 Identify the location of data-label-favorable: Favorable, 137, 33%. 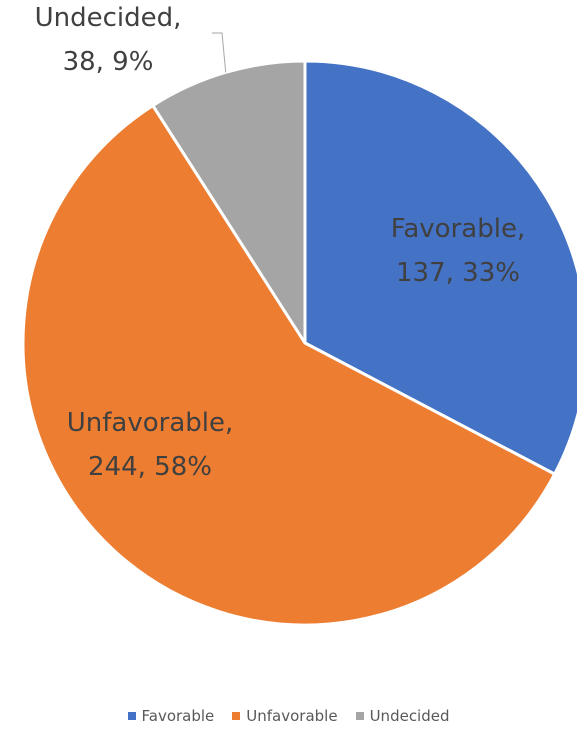
(458, 251).